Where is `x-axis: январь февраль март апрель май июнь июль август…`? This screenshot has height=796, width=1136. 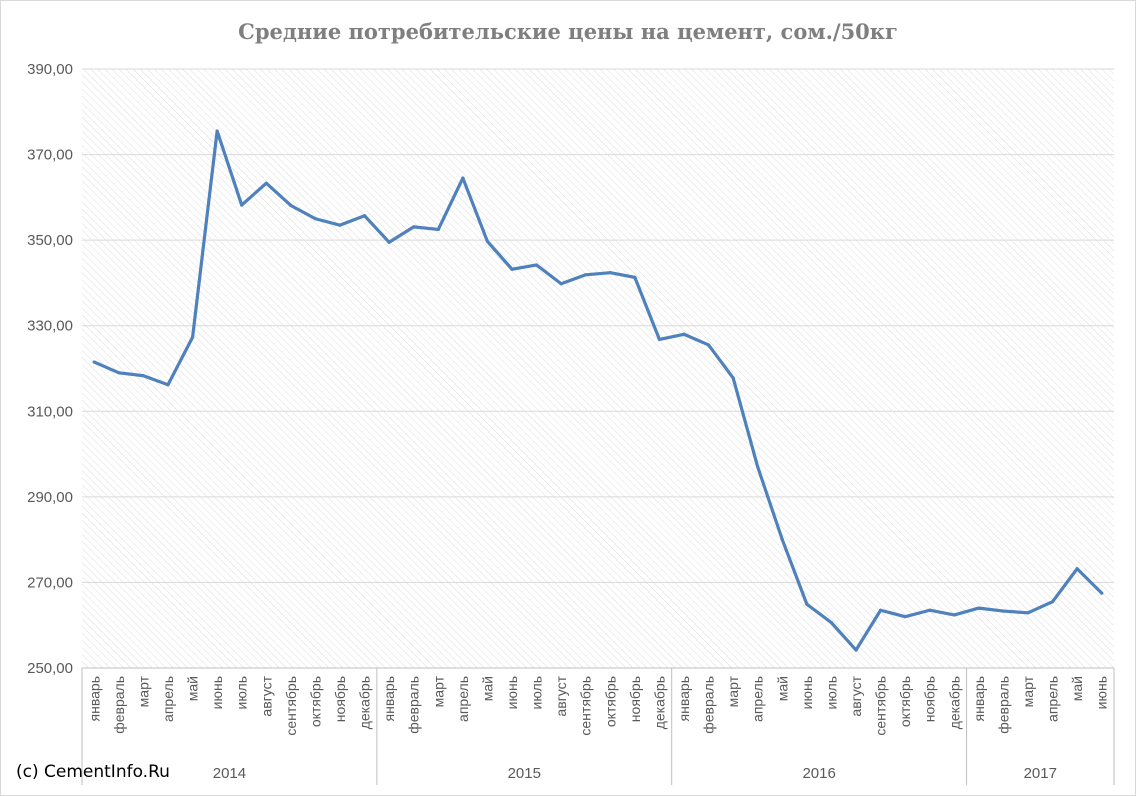 x-axis: январь февраль март апрель май июнь июль август… is located at coordinates (598, 726).